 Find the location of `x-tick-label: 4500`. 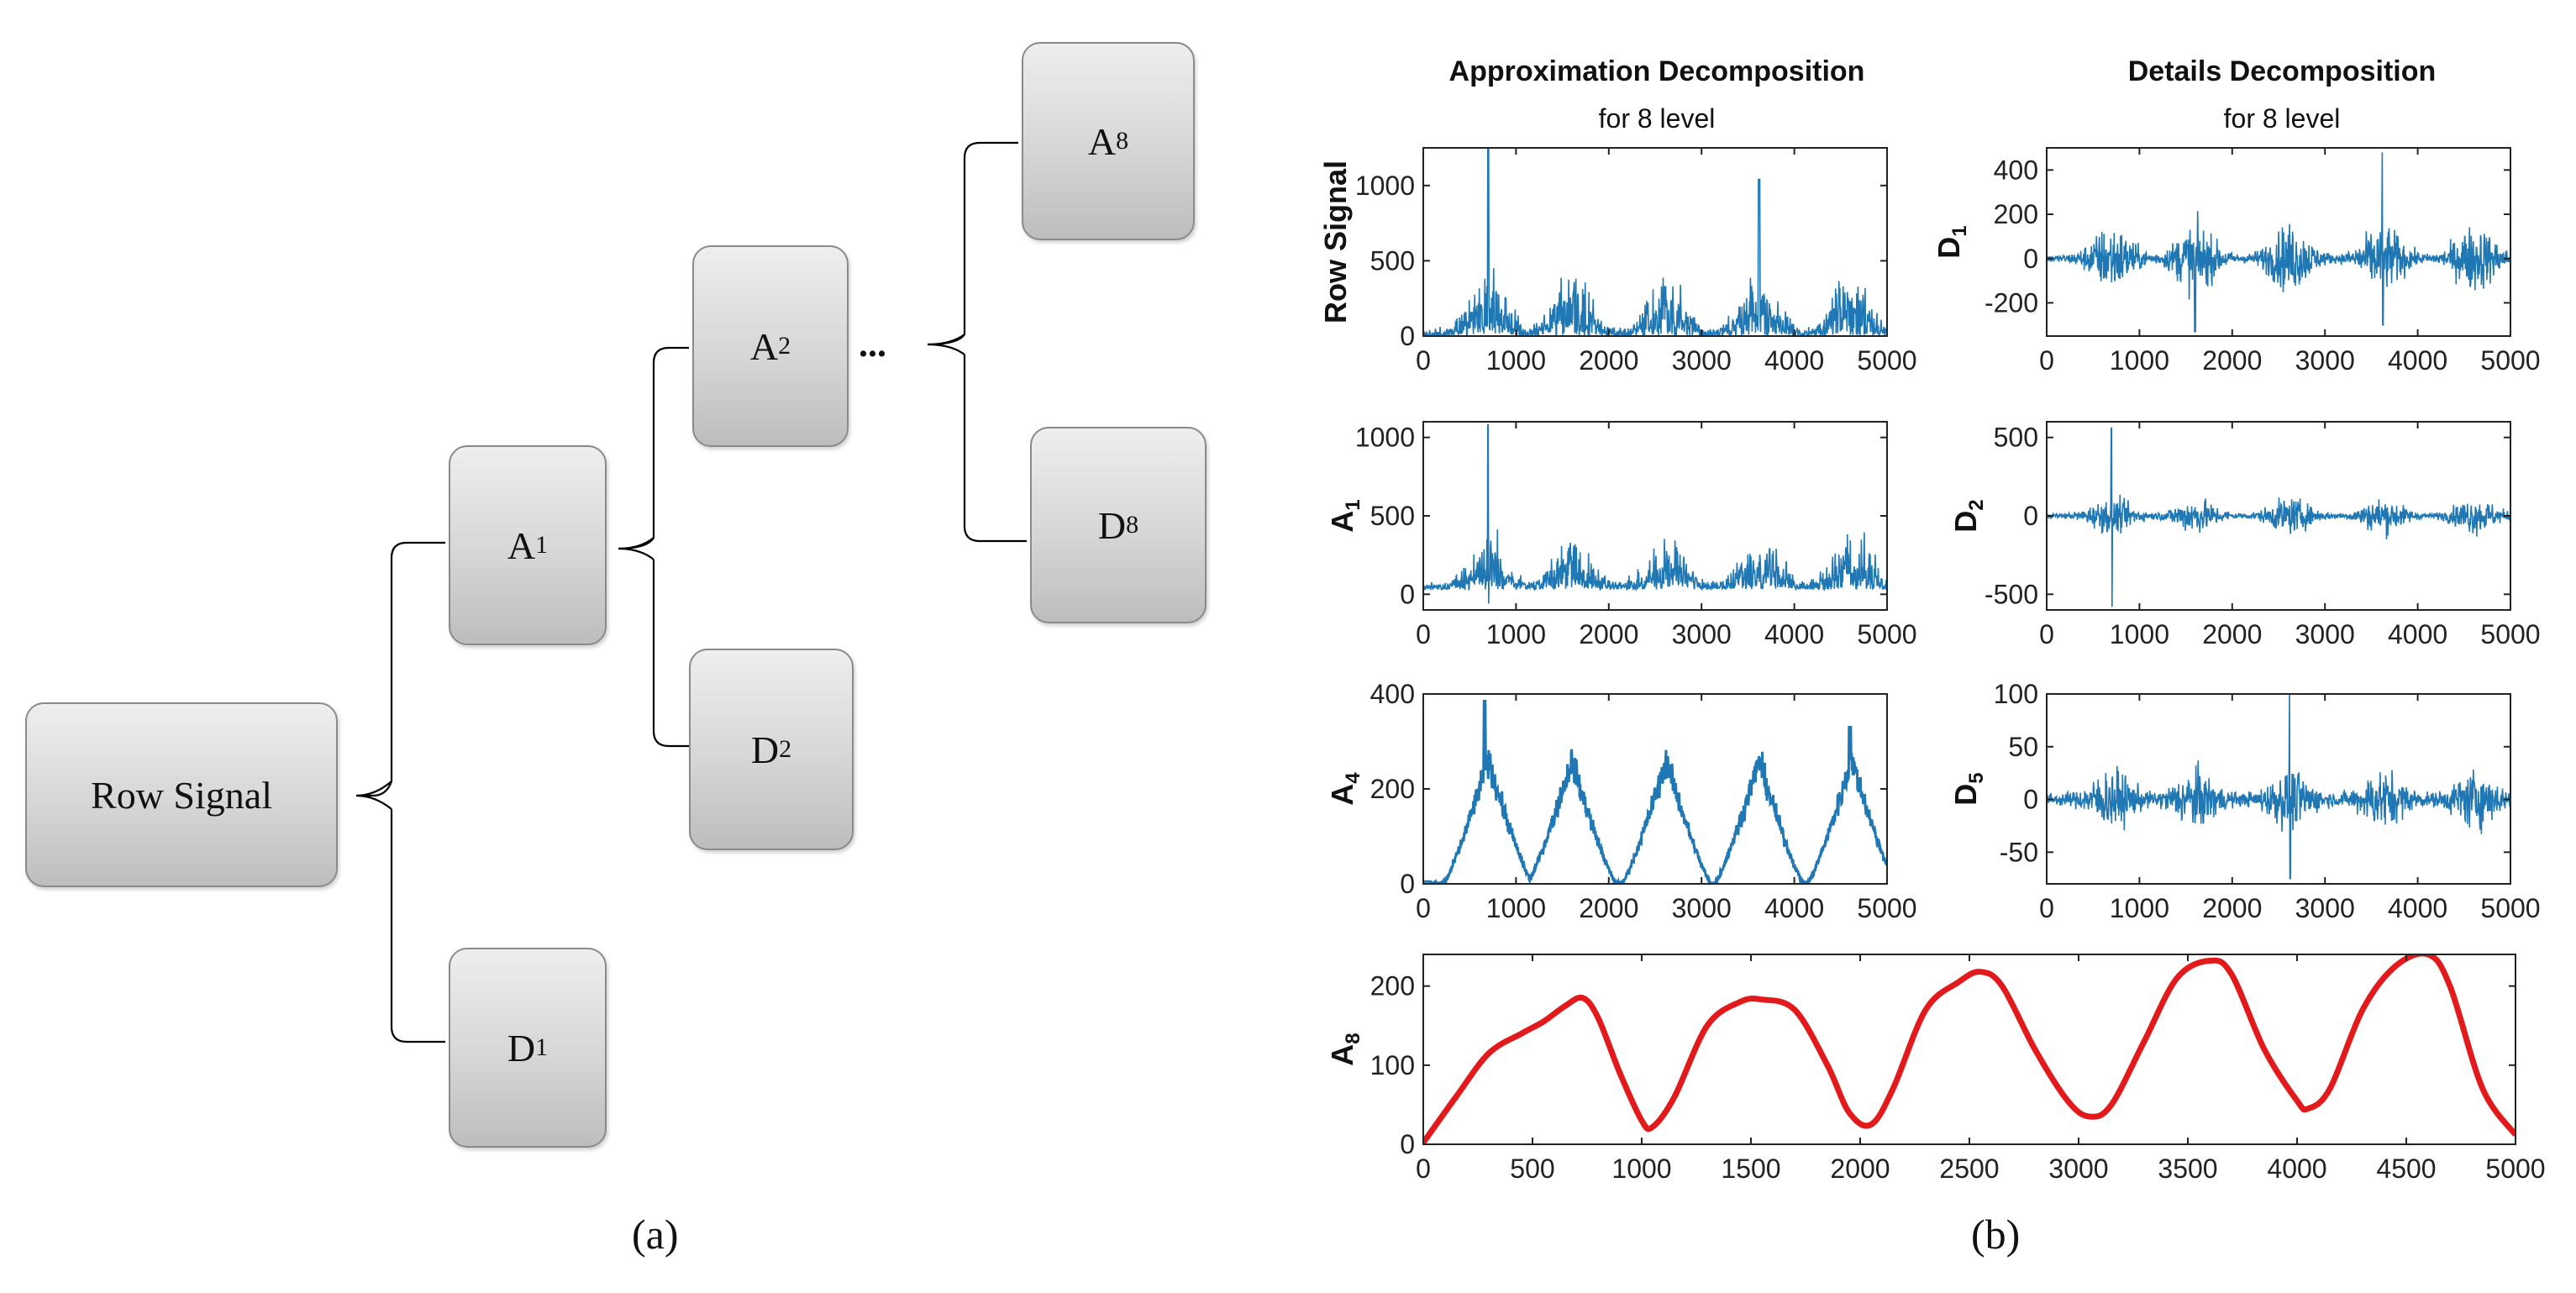

x-tick-label: 4500 is located at coordinates (2406, 1169).